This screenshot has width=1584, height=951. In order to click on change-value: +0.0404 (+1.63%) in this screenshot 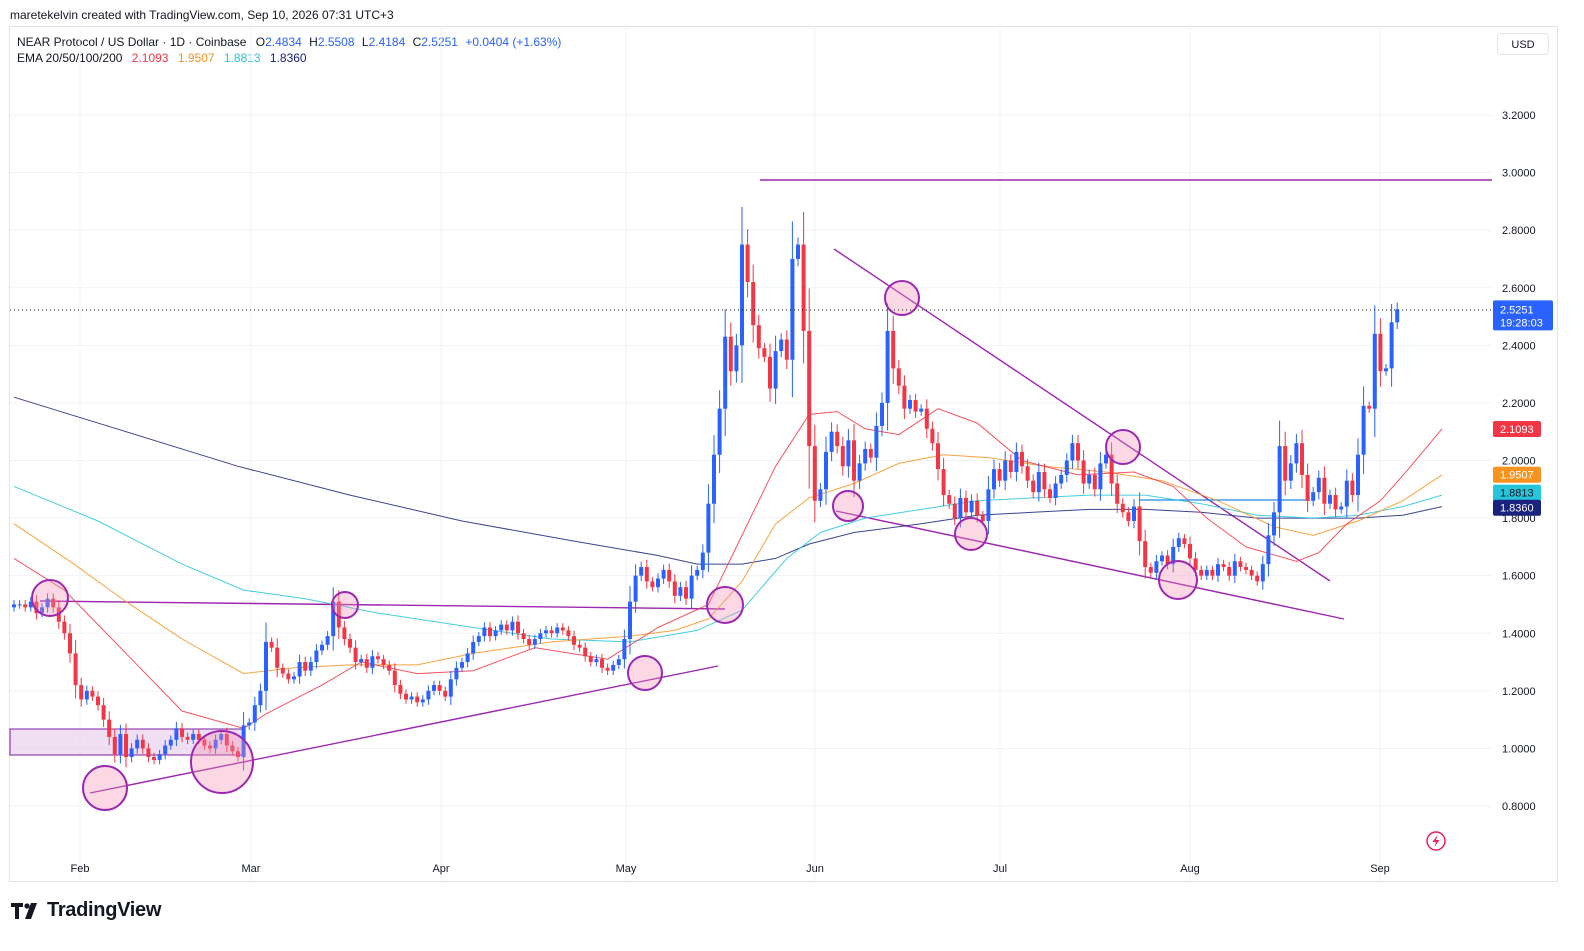, I will do `click(513, 42)`.